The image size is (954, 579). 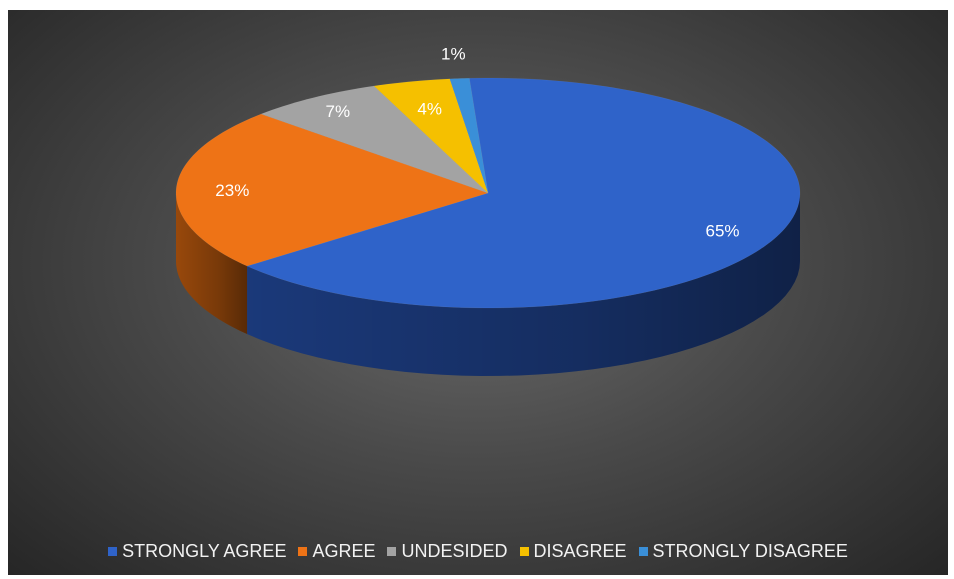 What do you see at coordinates (580, 550) in the screenshot?
I see `legend-label: DISAGREE` at bounding box center [580, 550].